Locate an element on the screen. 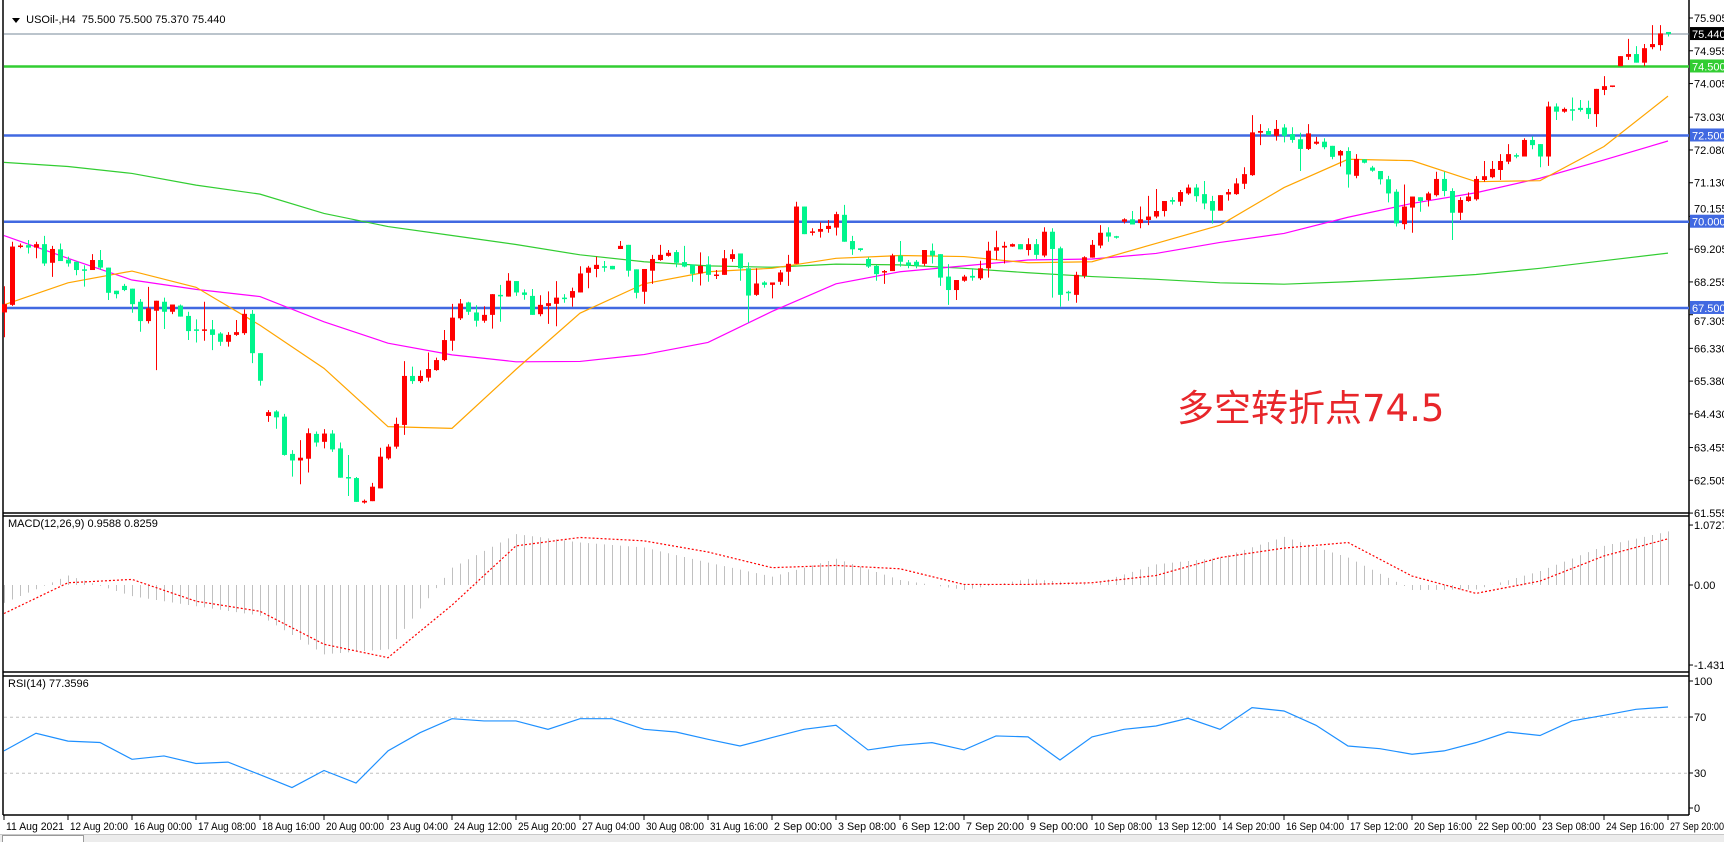 This screenshot has width=1724, height=842. time-tick-label: 6 Sep 12:00 is located at coordinates (931, 827).